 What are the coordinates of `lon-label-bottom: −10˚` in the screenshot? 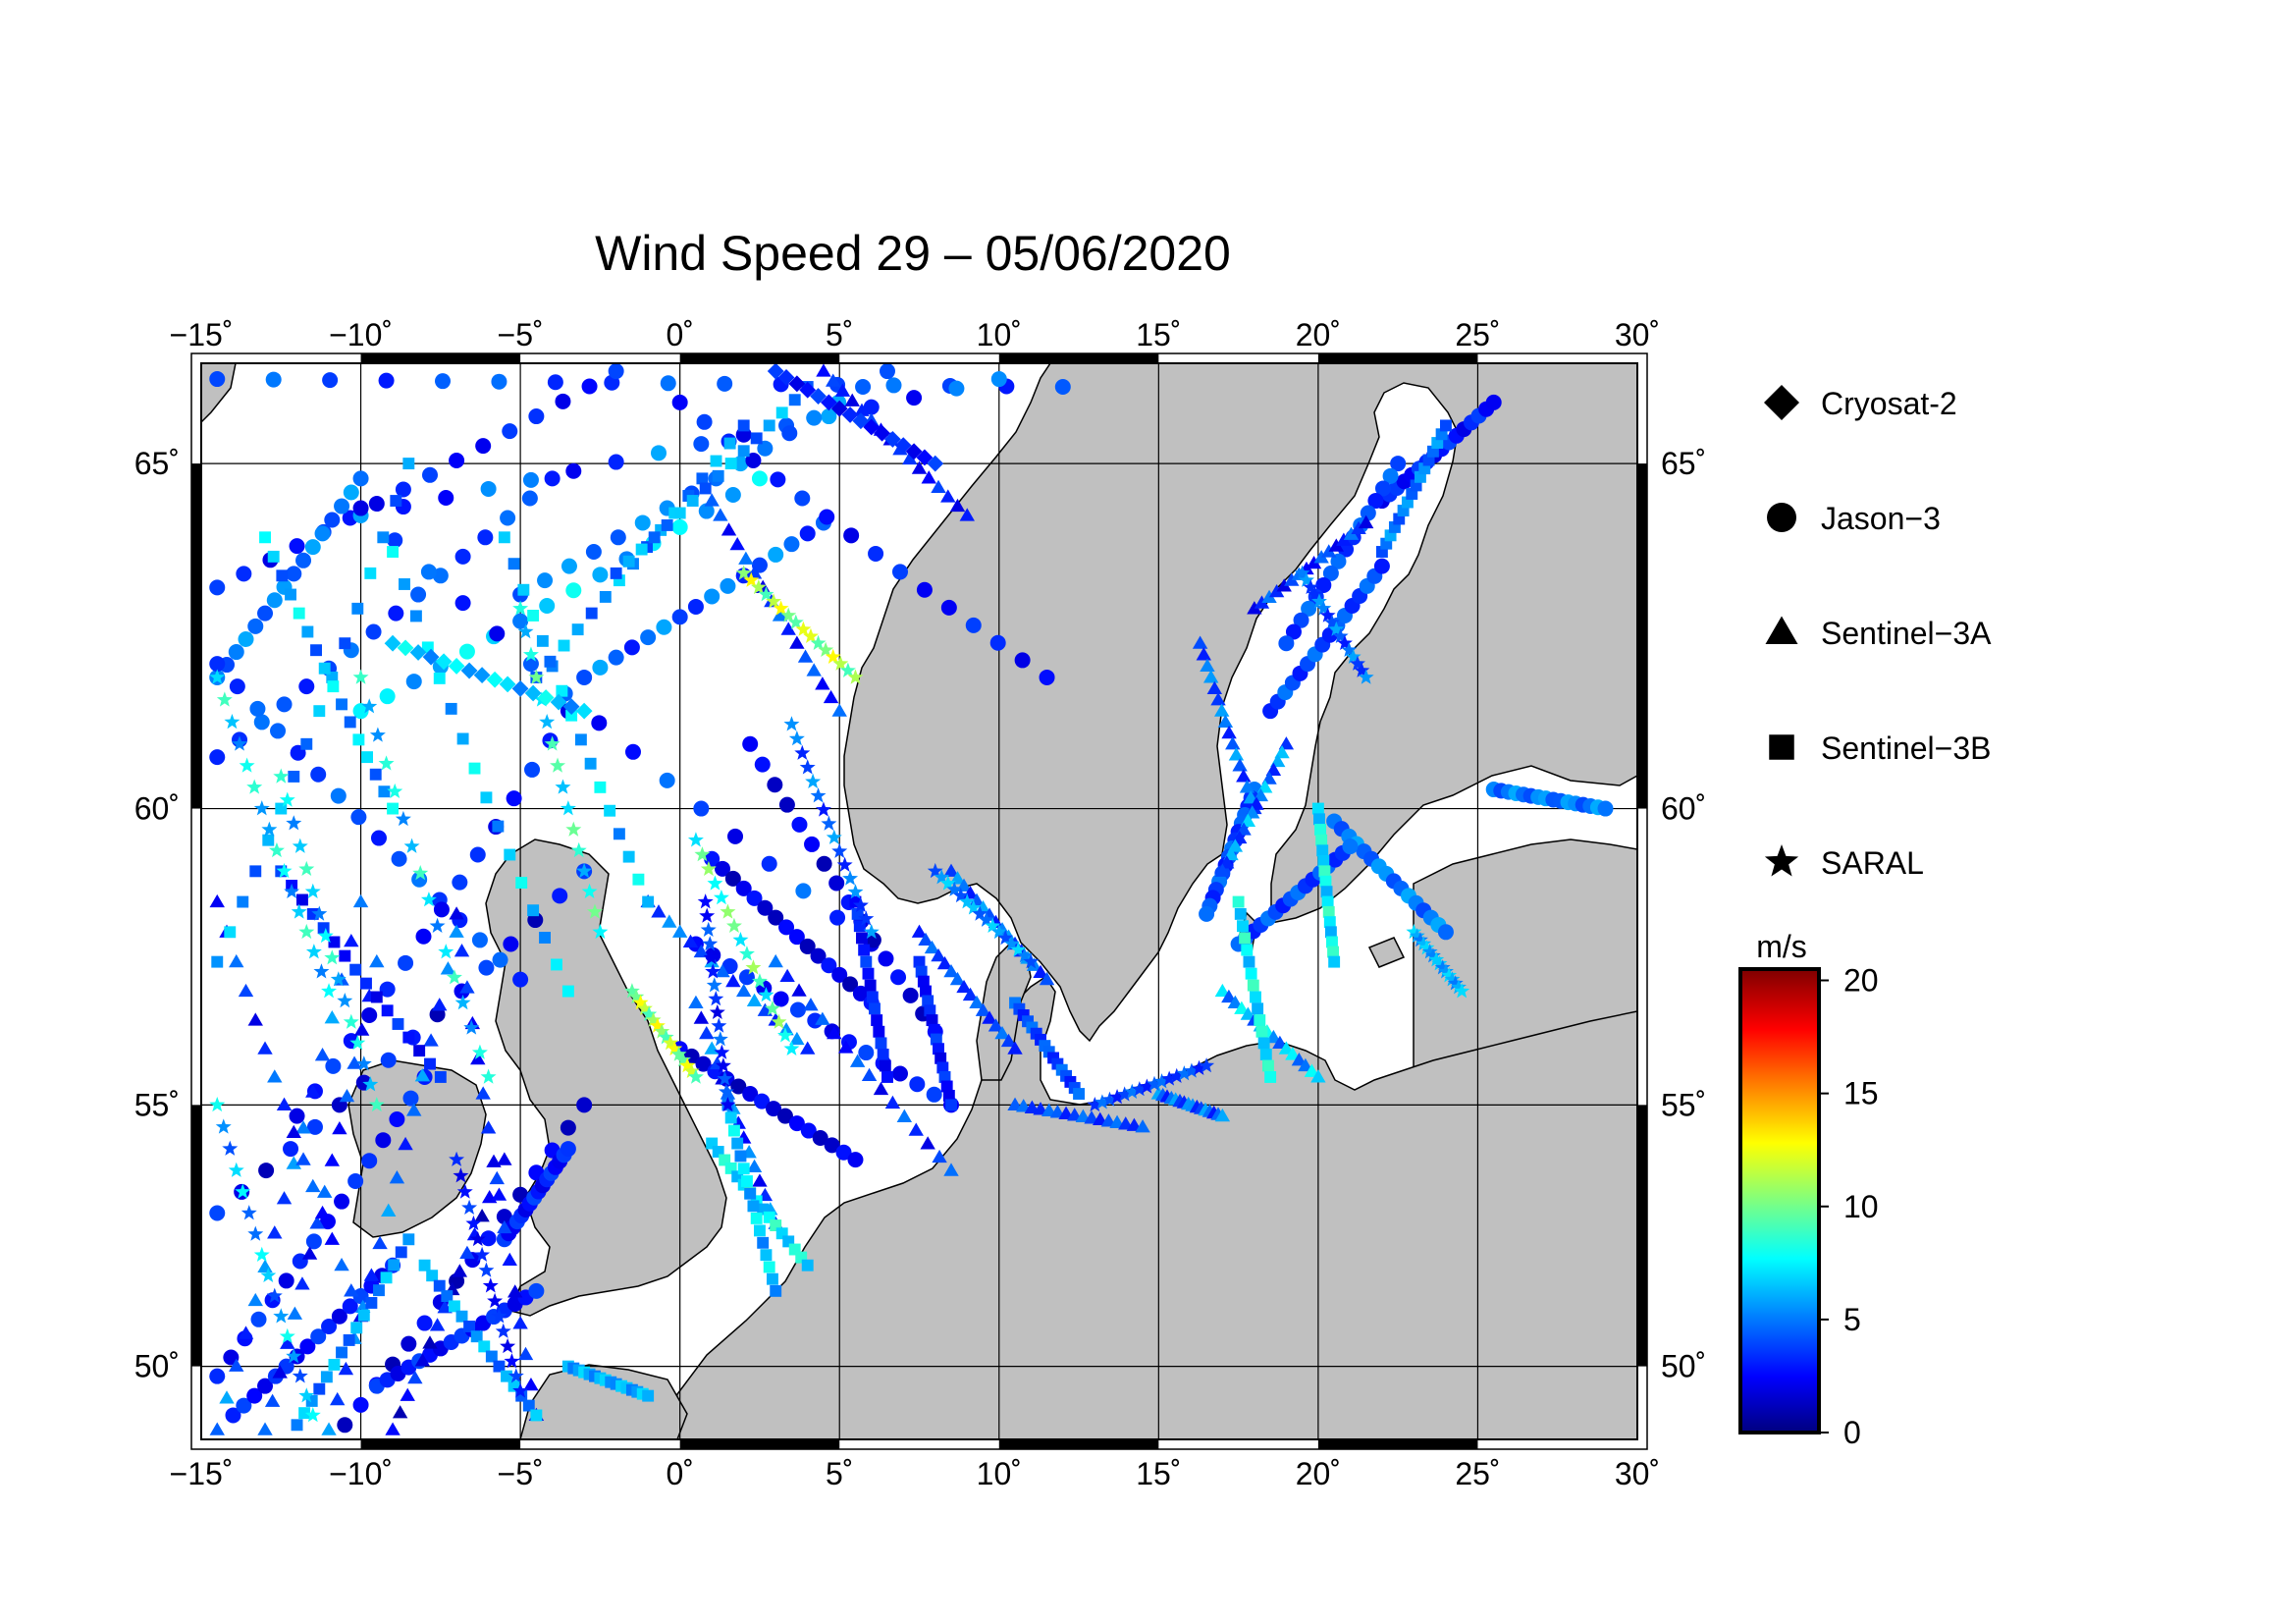 It's located at (361, 1473).